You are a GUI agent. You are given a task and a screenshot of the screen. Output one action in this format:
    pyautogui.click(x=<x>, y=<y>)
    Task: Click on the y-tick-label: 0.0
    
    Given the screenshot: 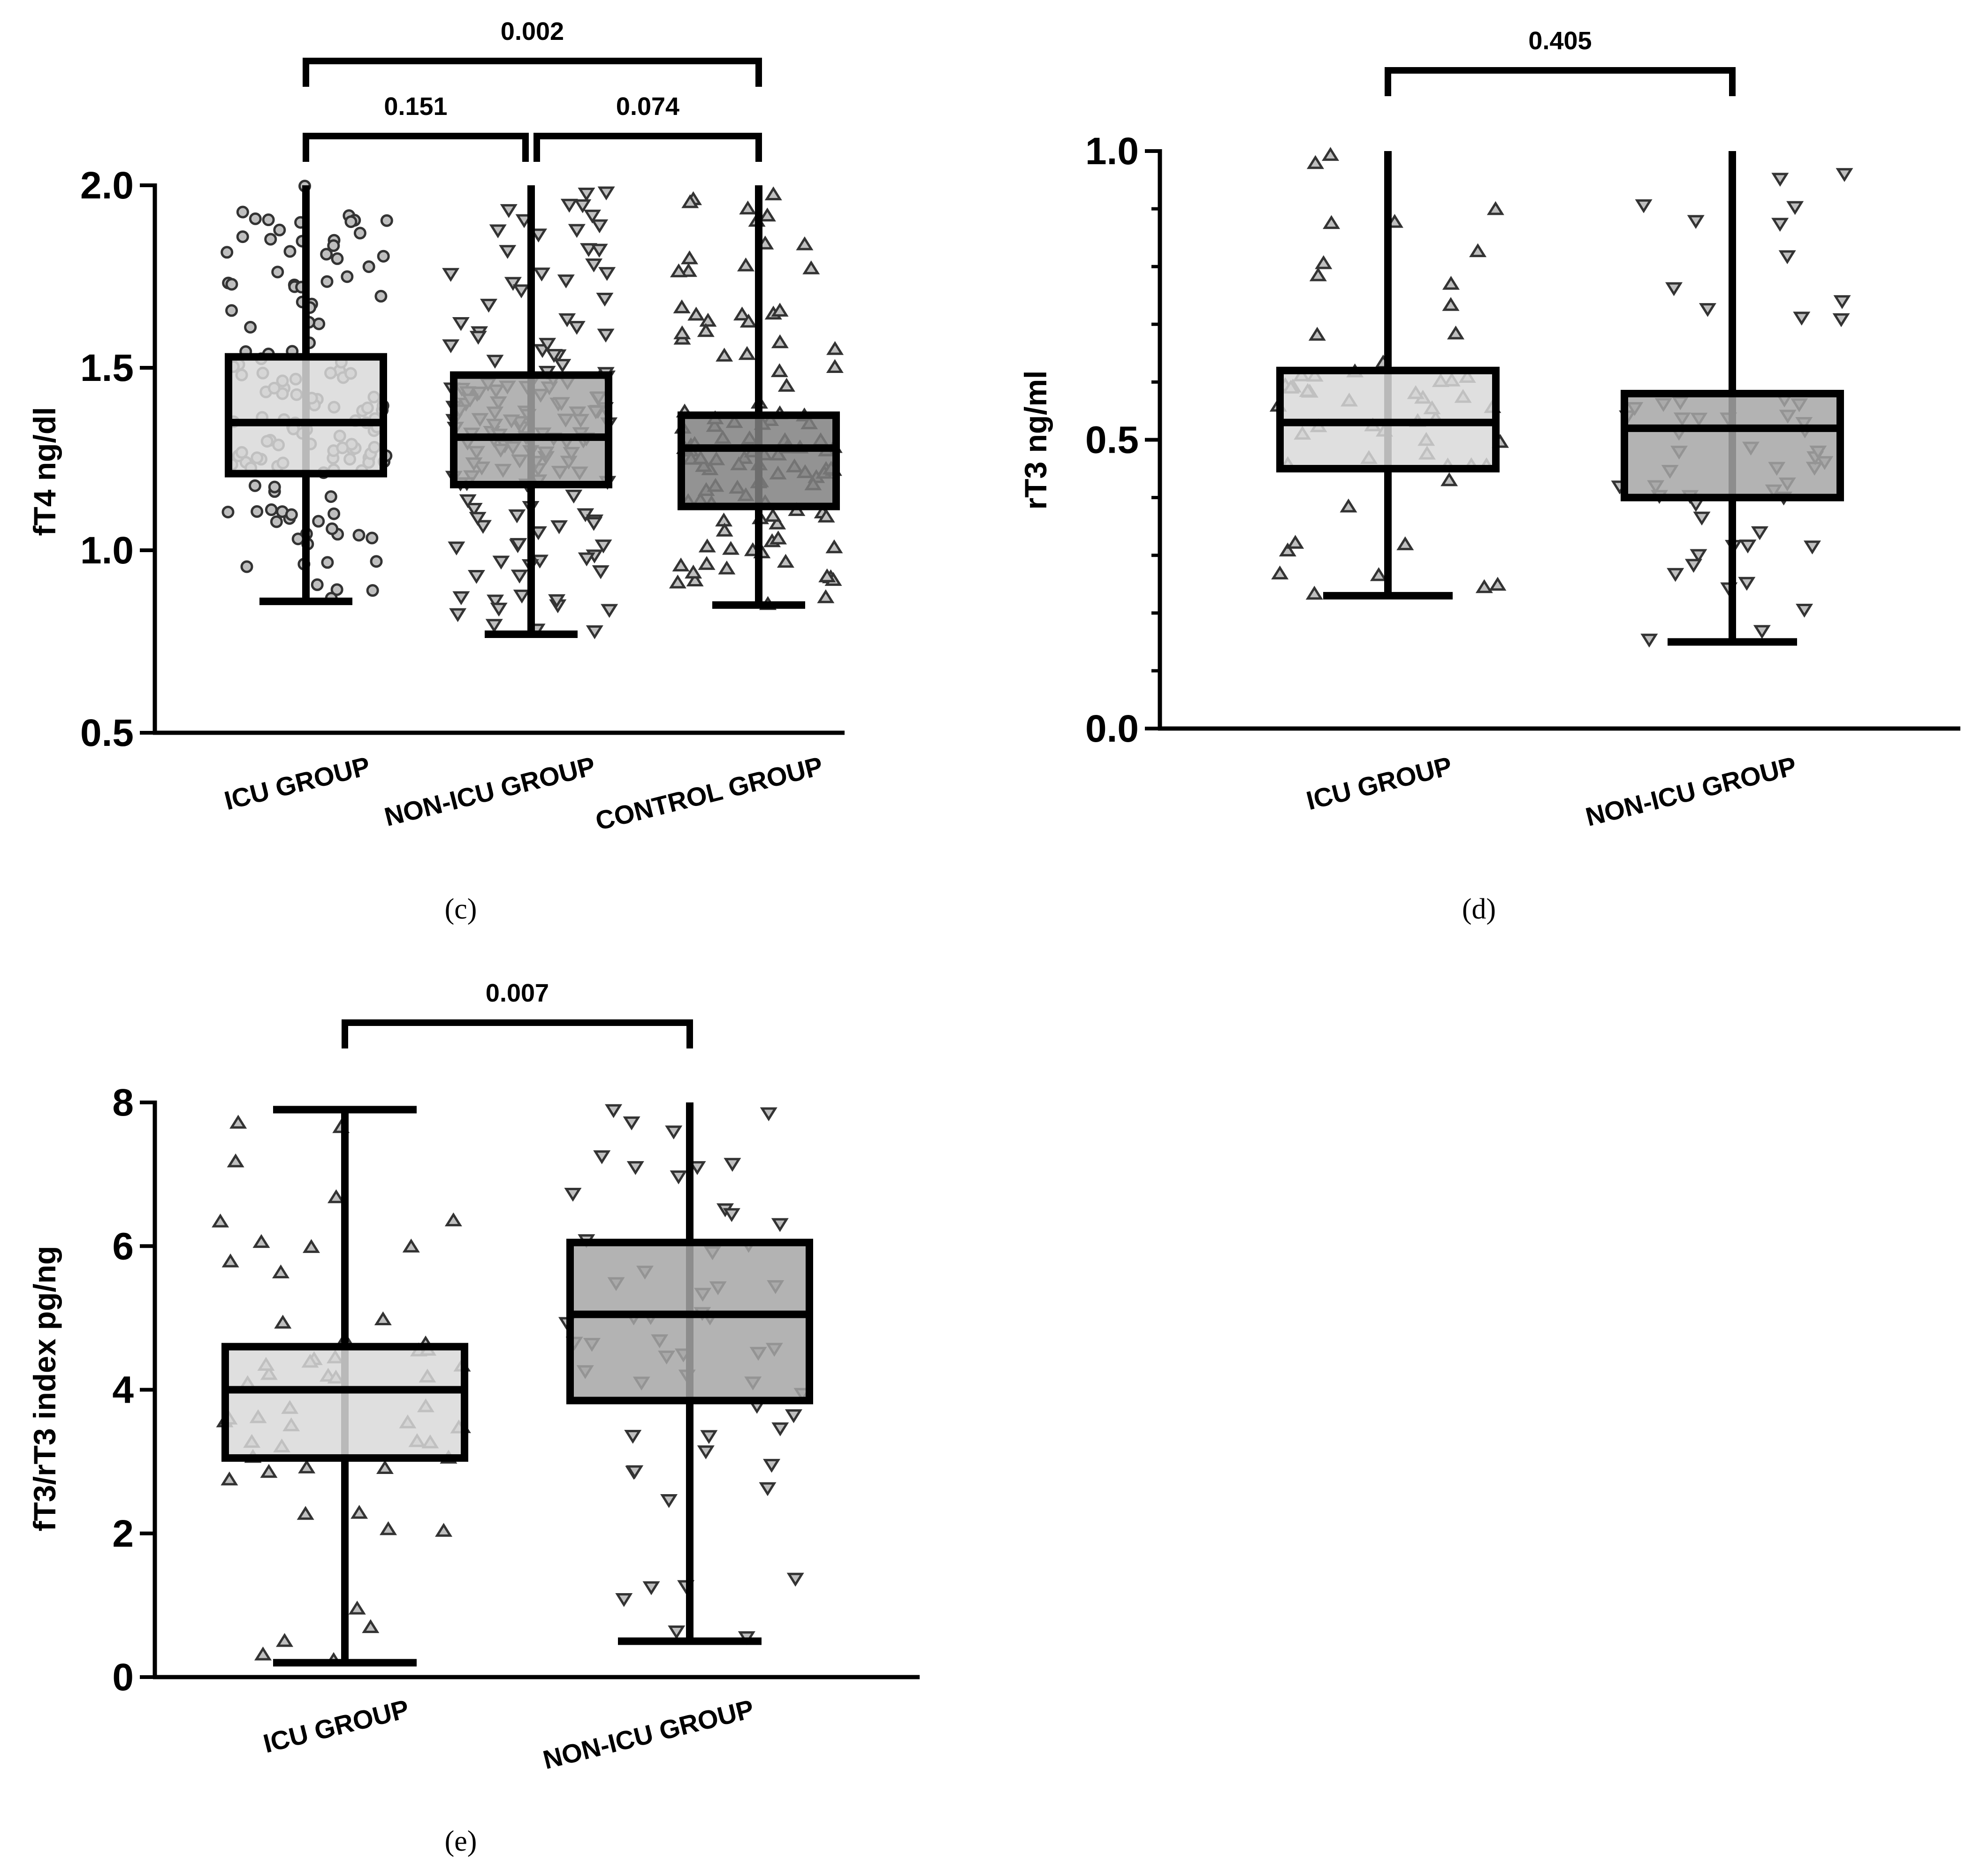 What is the action you would take?
    pyautogui.click(x=1112, y=728)
    